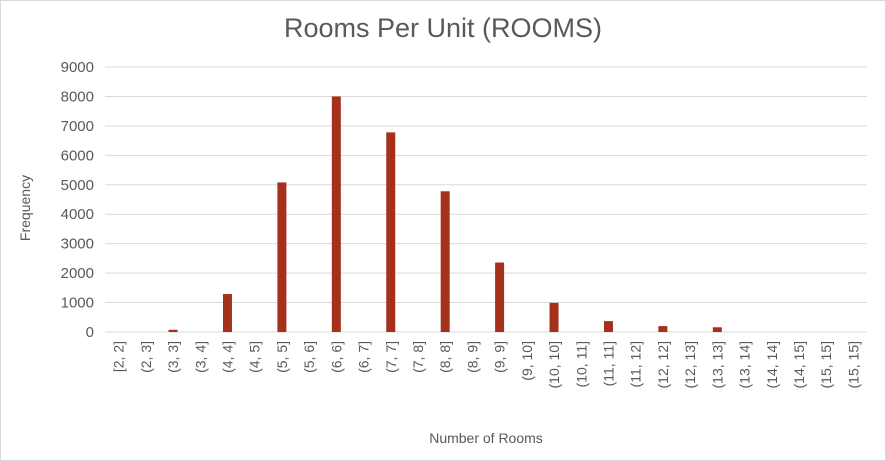 Image resolution: width=886 pixels, height=461 pixels. I want to click on y-tick-label: 1000, so click(77, 303).